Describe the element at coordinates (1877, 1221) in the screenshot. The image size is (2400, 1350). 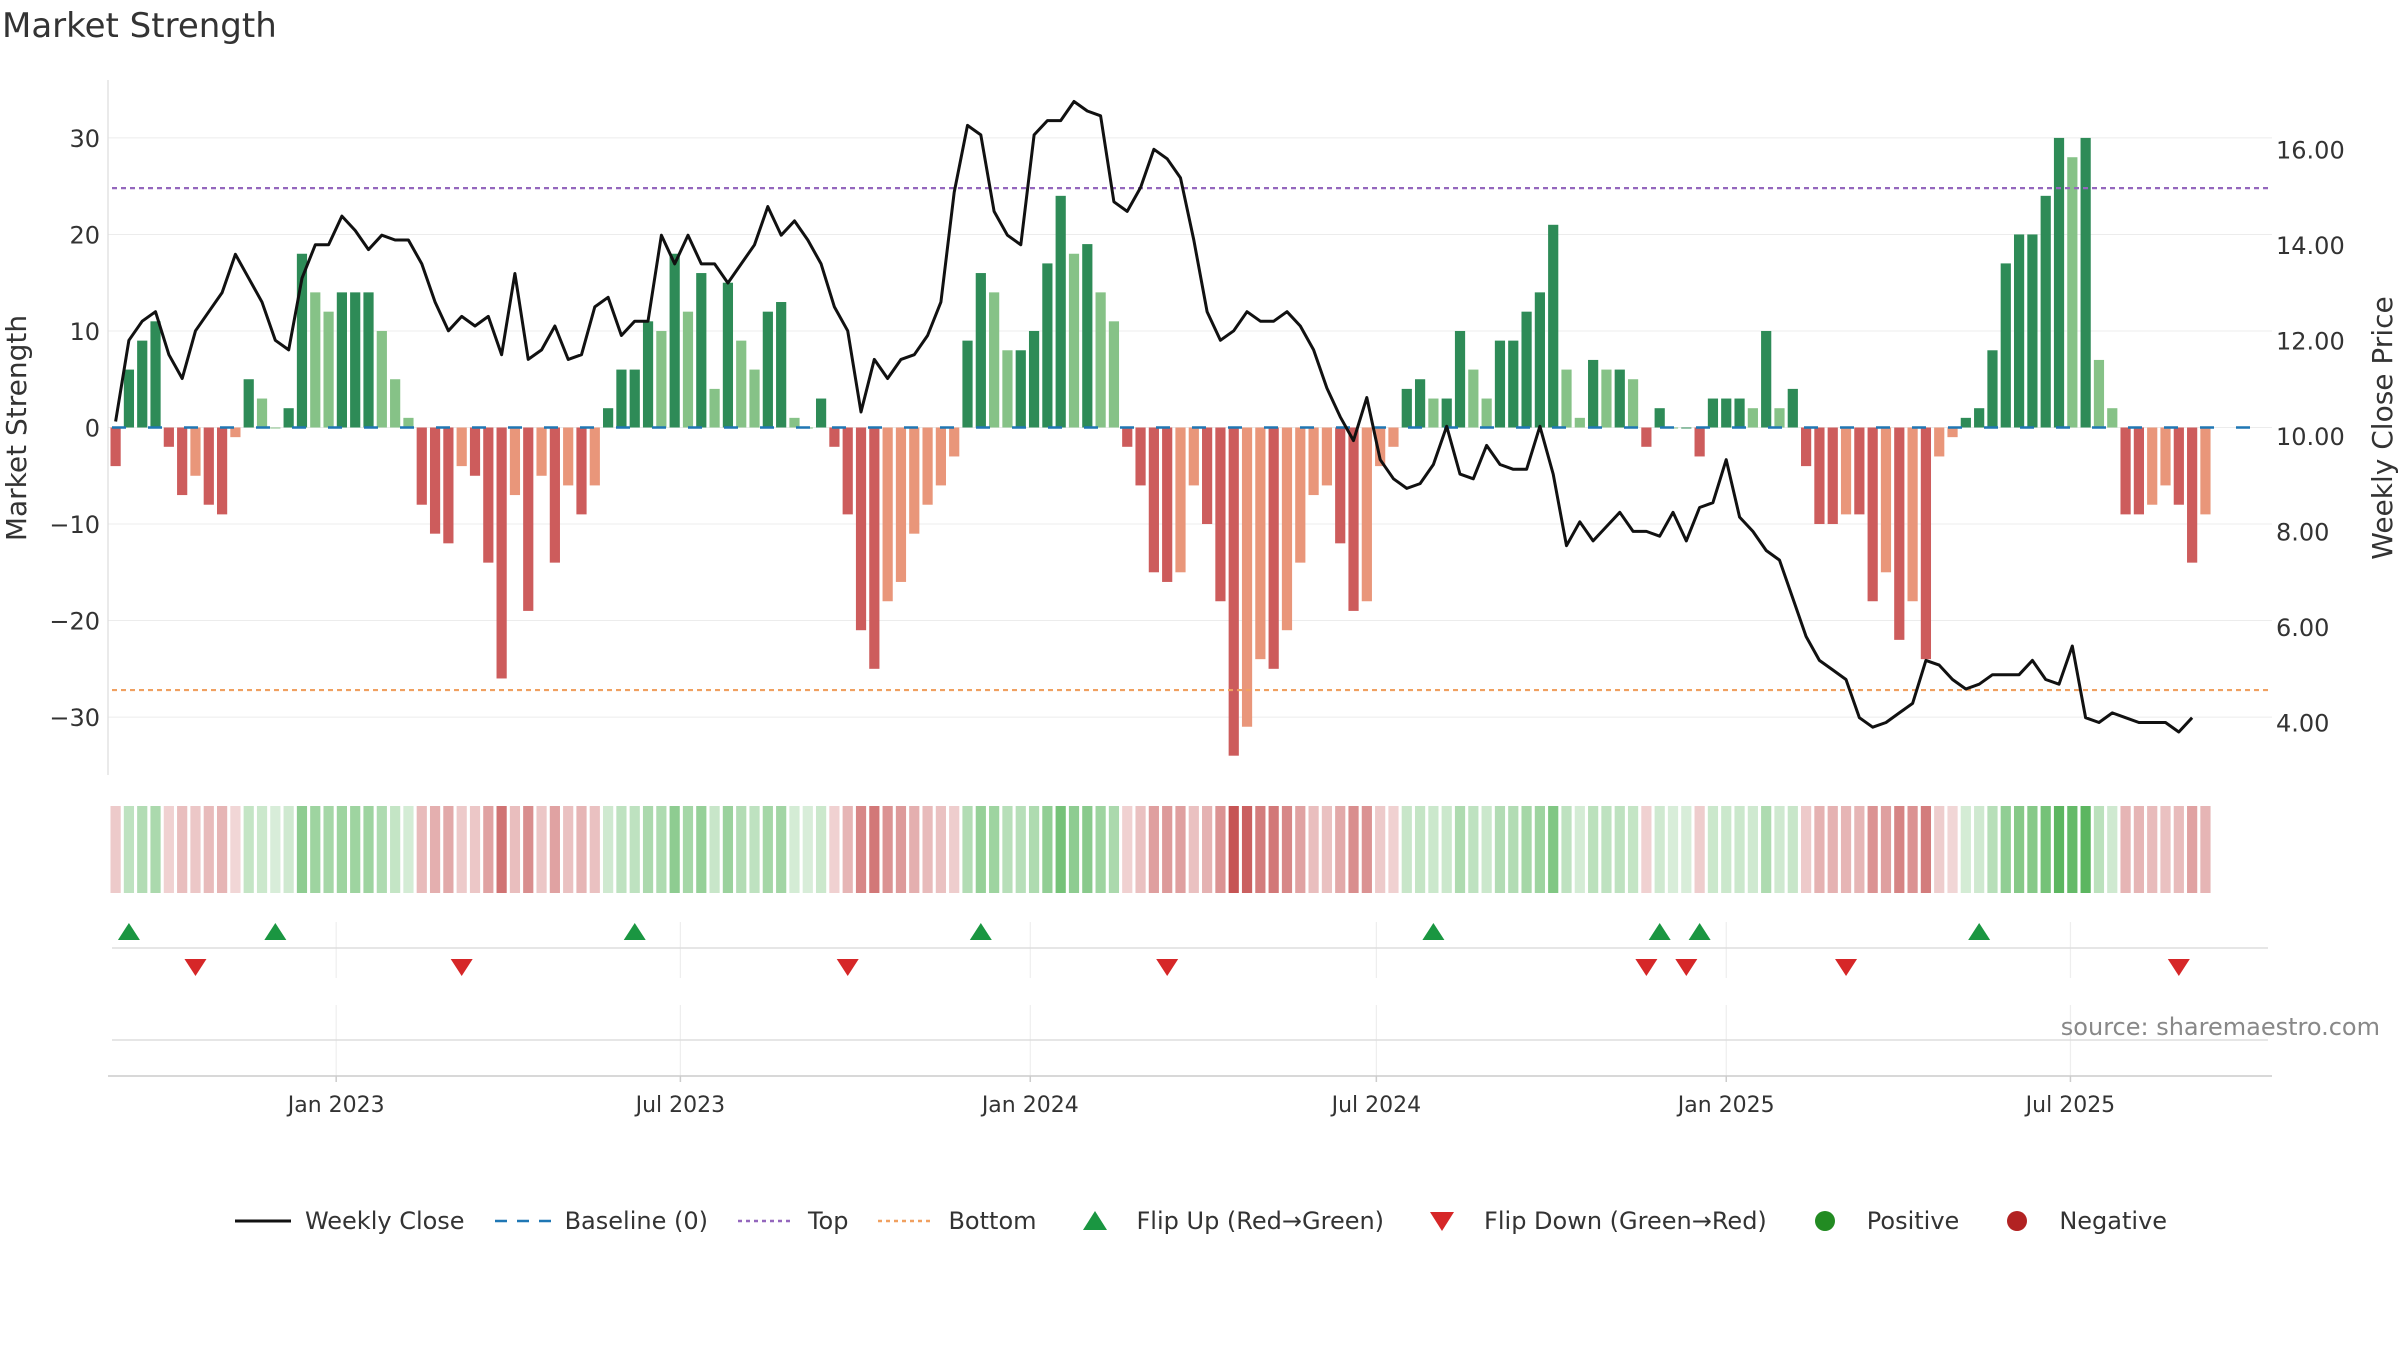
I see `legend-item-positive: Positive` at that location.